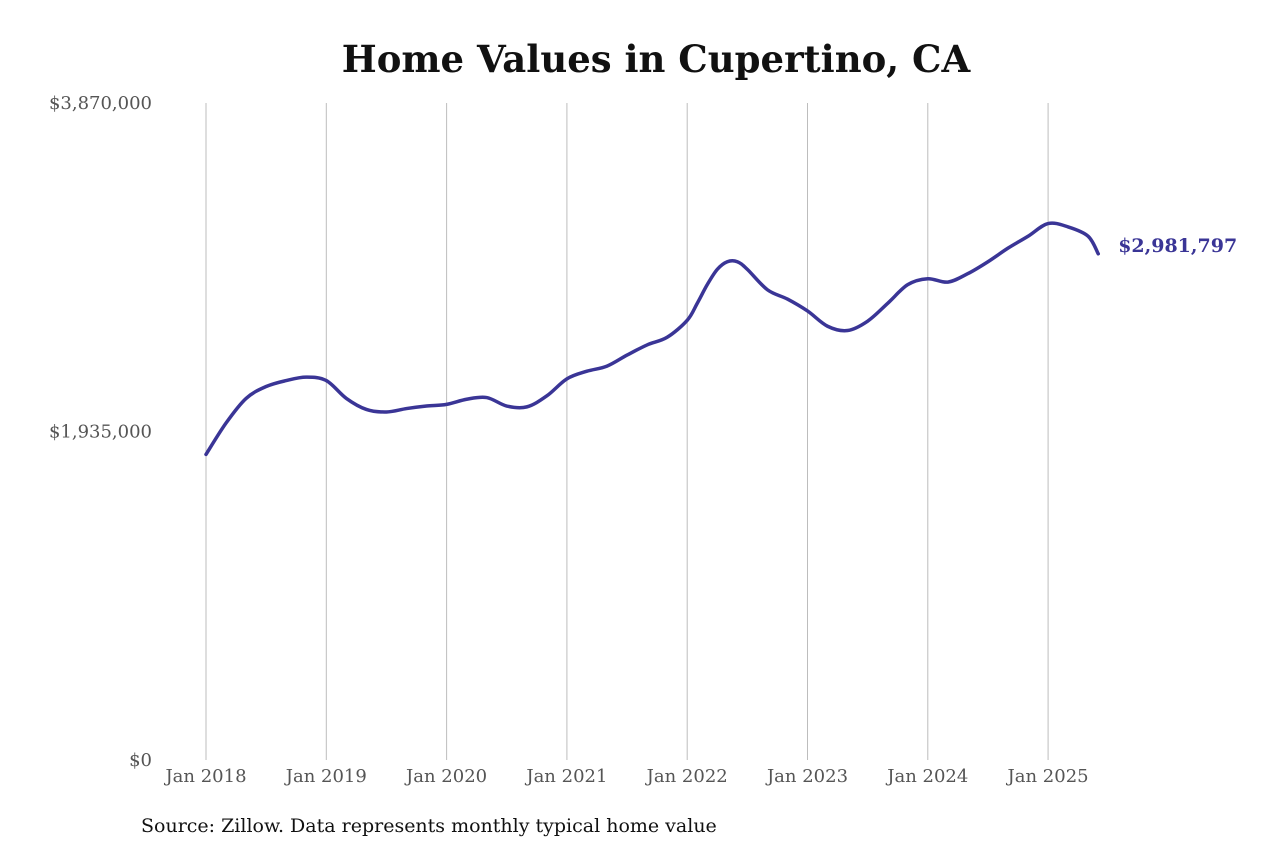 The width and height of the screenshot is (1280, 853). What do you see at coordinates (565, 776) in the screenshot?
I see `x-tick-label: Jan 2021` at bounding box center [565, 776].